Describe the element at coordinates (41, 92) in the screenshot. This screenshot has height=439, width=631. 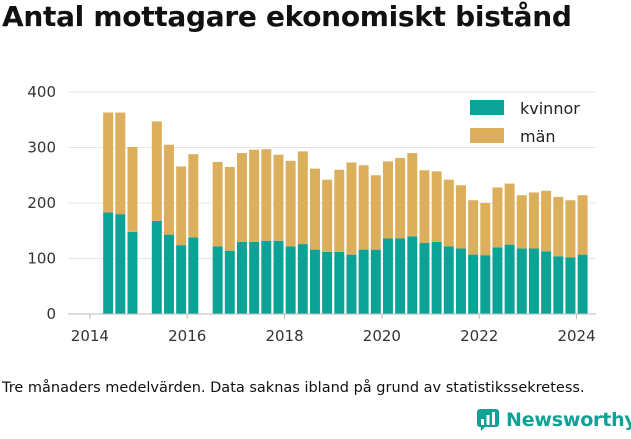
I see `y-tick-label: 400` at that location.